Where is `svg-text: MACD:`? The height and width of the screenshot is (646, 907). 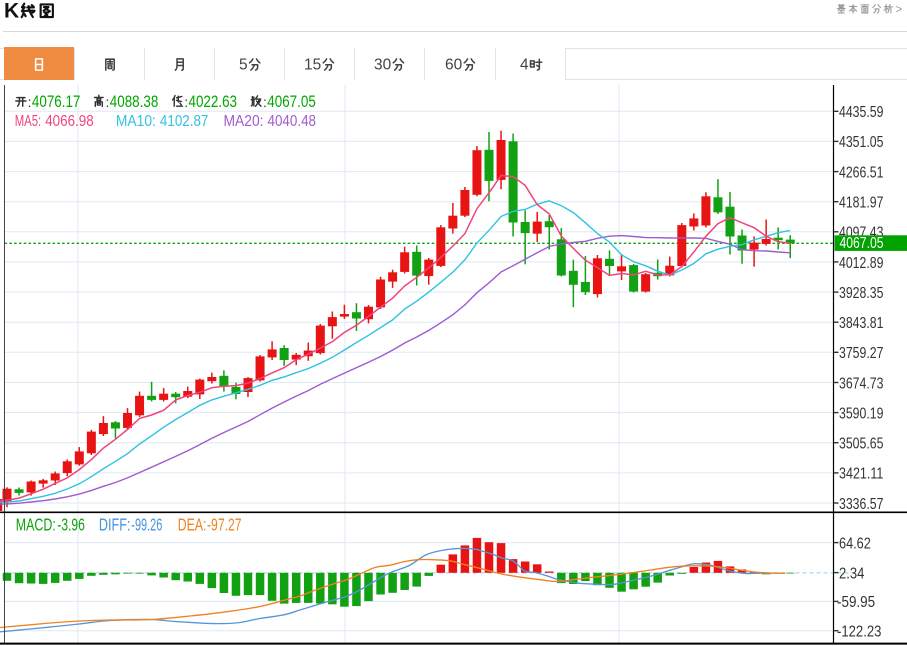
svg-text: MACD: is located at coordinates (36, 525).